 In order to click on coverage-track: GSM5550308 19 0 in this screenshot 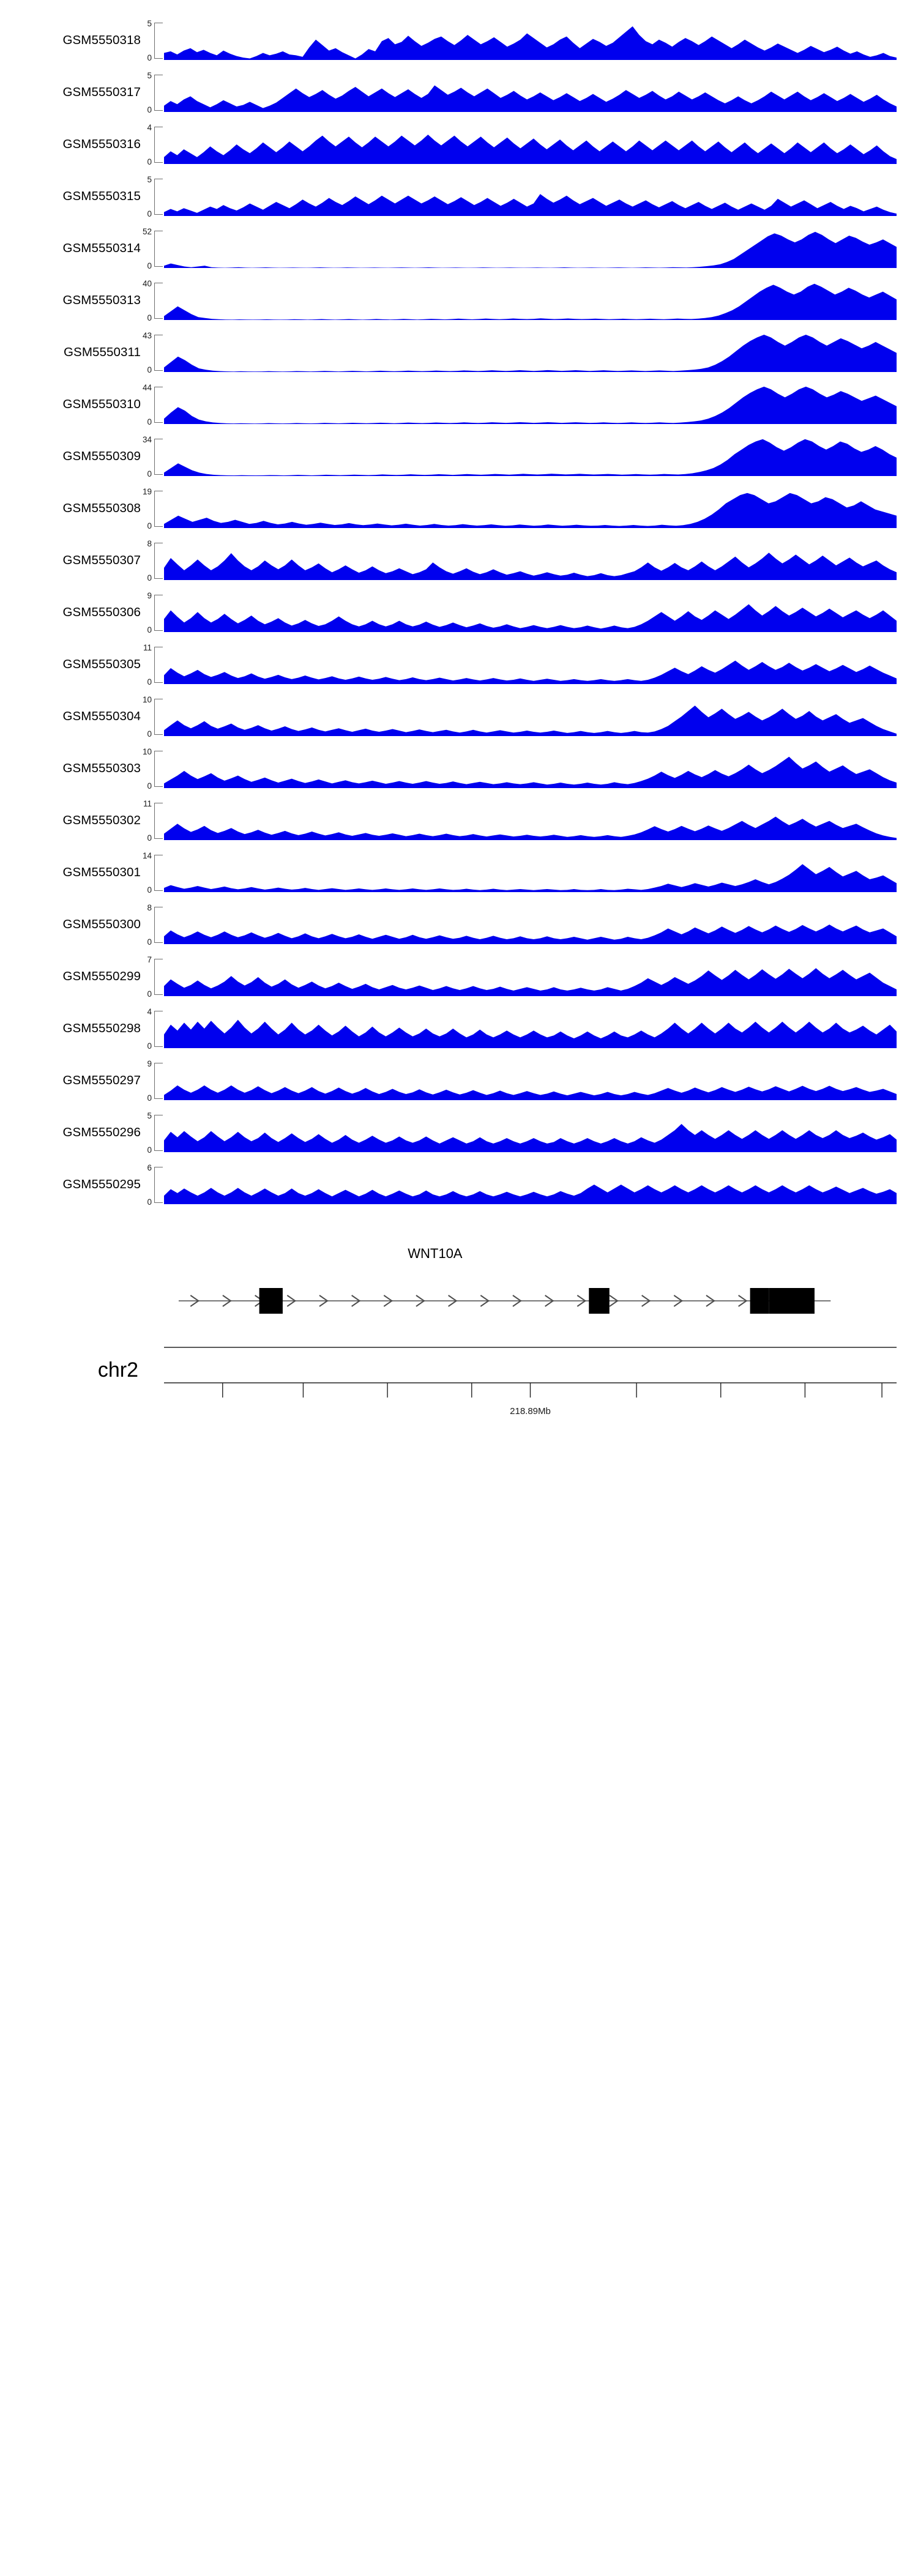, I will do `click(459, 509)`.